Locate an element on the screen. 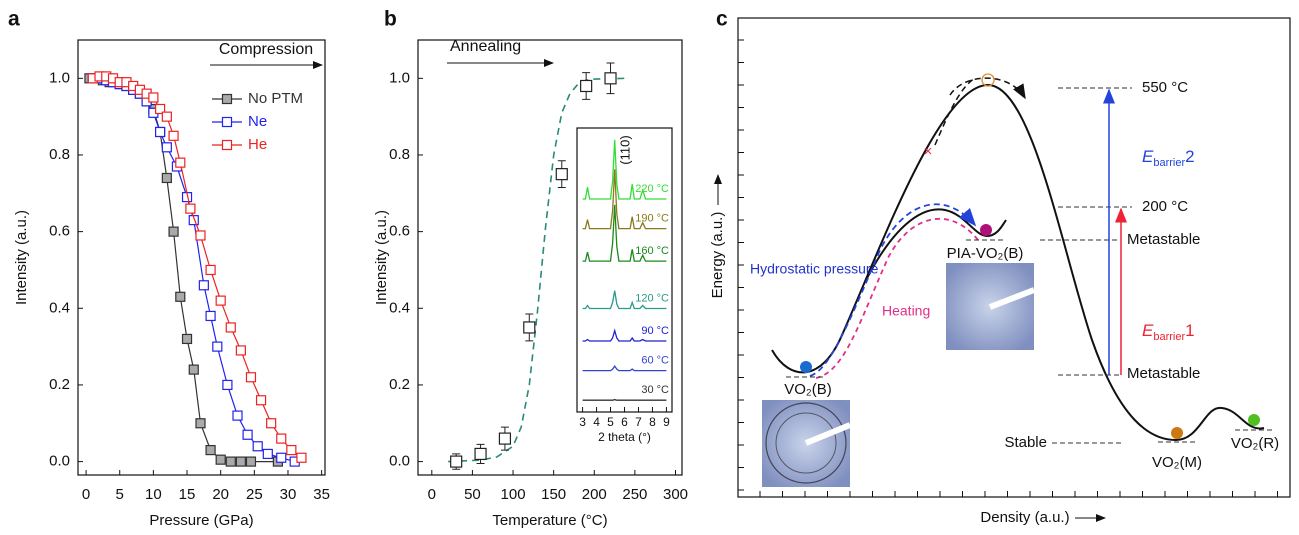  x-tick-label: 10 is located at coordinates (153, 494).